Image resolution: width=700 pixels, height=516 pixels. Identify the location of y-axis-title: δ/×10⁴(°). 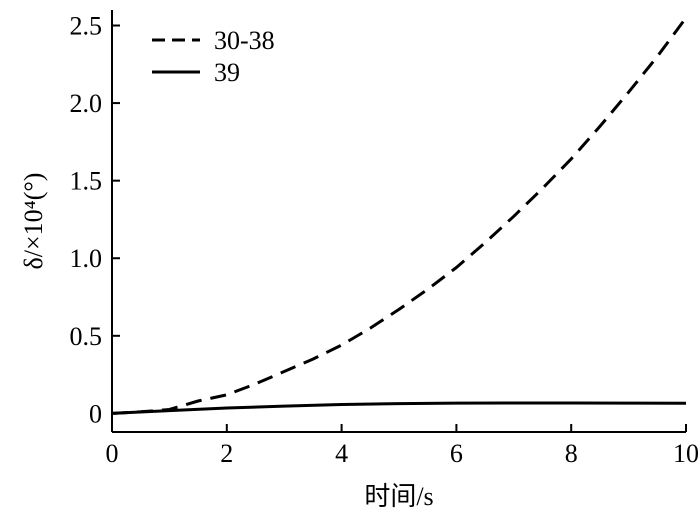
(33, 221).